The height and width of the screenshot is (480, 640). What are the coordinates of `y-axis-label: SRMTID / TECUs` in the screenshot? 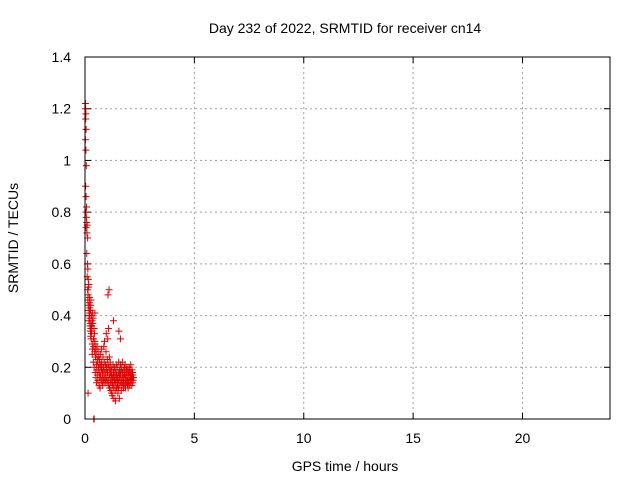 It's located at (13, 238).